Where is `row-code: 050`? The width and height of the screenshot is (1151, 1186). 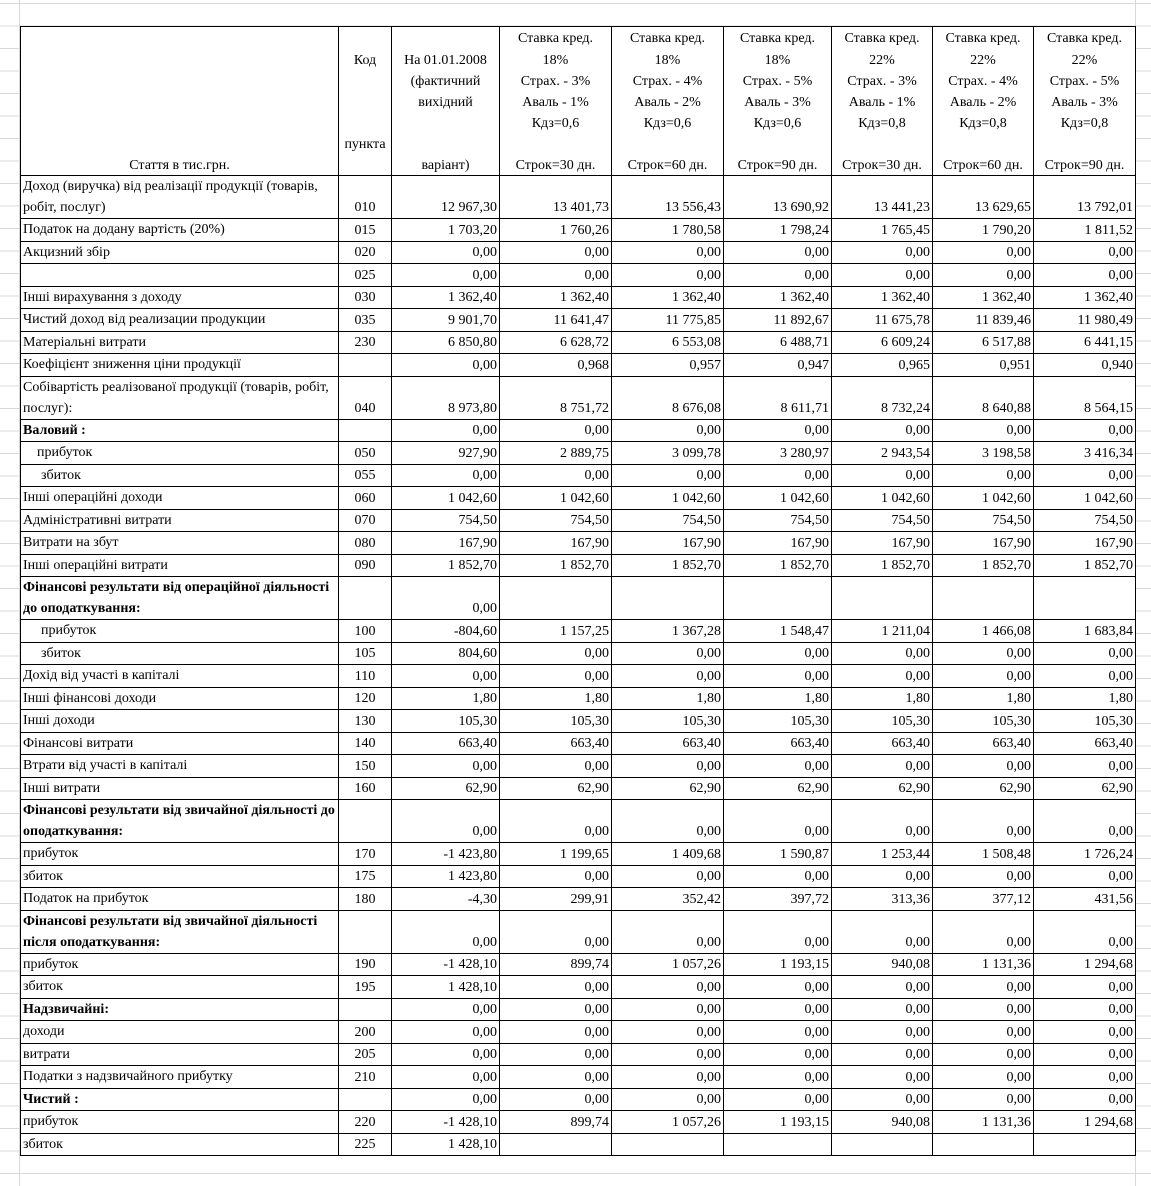
row-code: 050 is located at coordinates (365, 453).